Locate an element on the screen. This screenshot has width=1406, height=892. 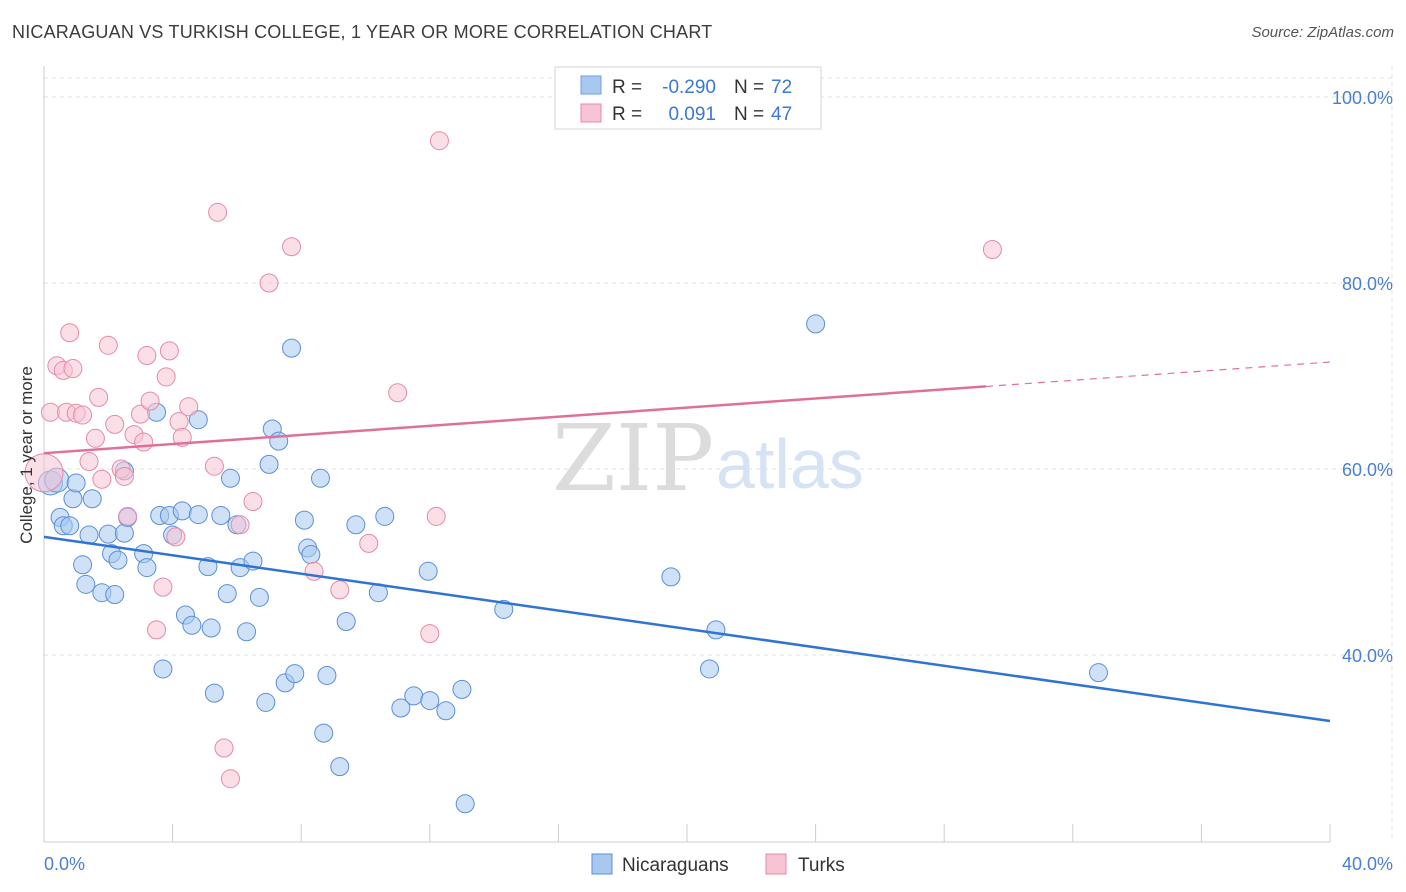
x-tick-label: 40.0% is located at coordinates (1367, 864).